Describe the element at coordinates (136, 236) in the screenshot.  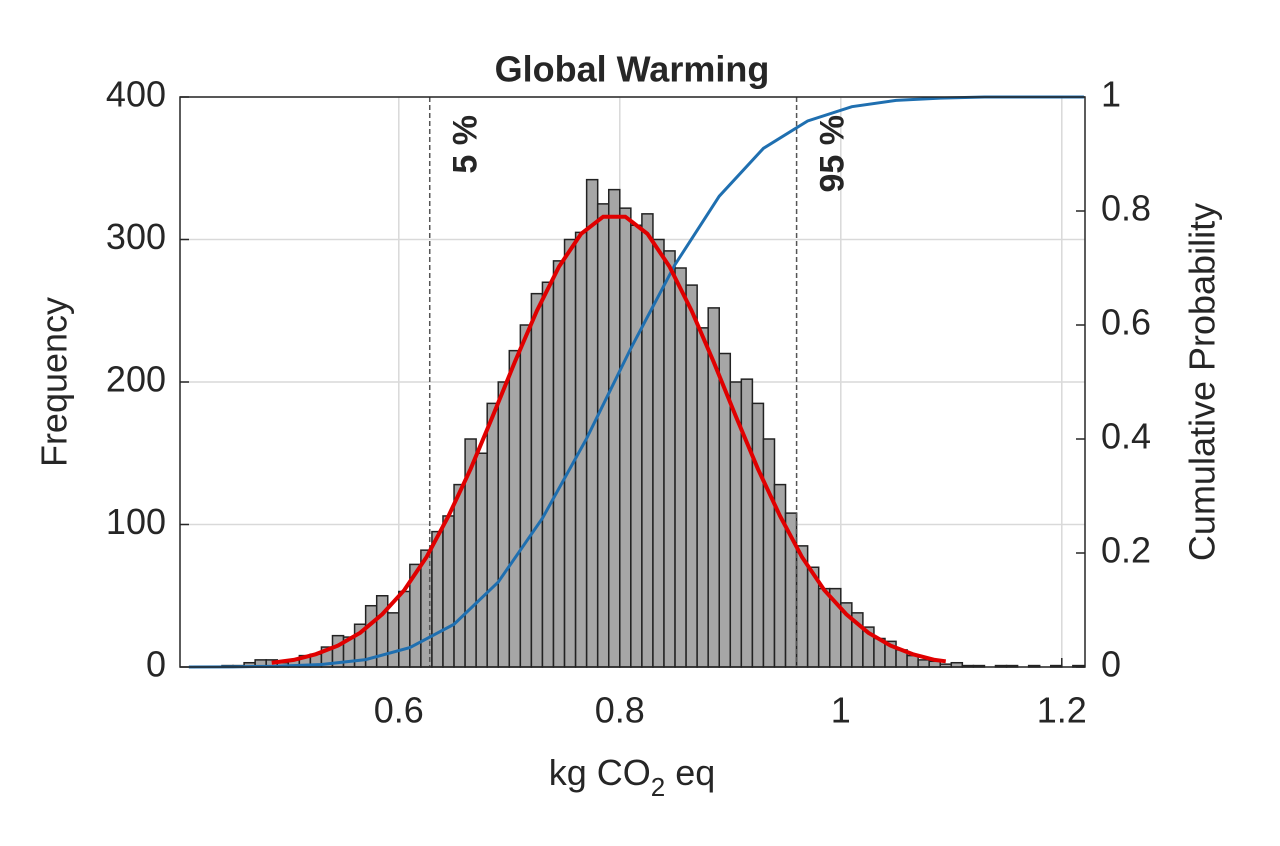
I see `y-tick-label: 300` at that location.